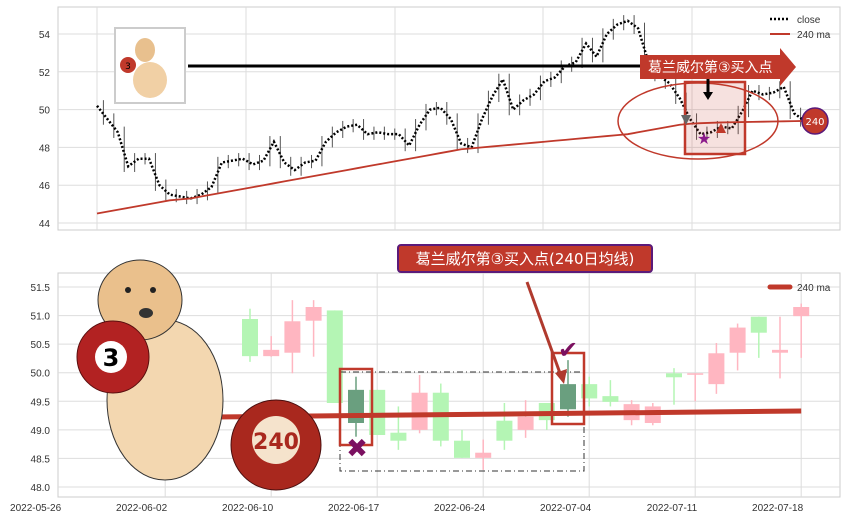 The height and width of the screenshot is (520, 847). I want to click on annotation-label: 葛兰威尔第③买入点(240日均线), so click(525, 259).